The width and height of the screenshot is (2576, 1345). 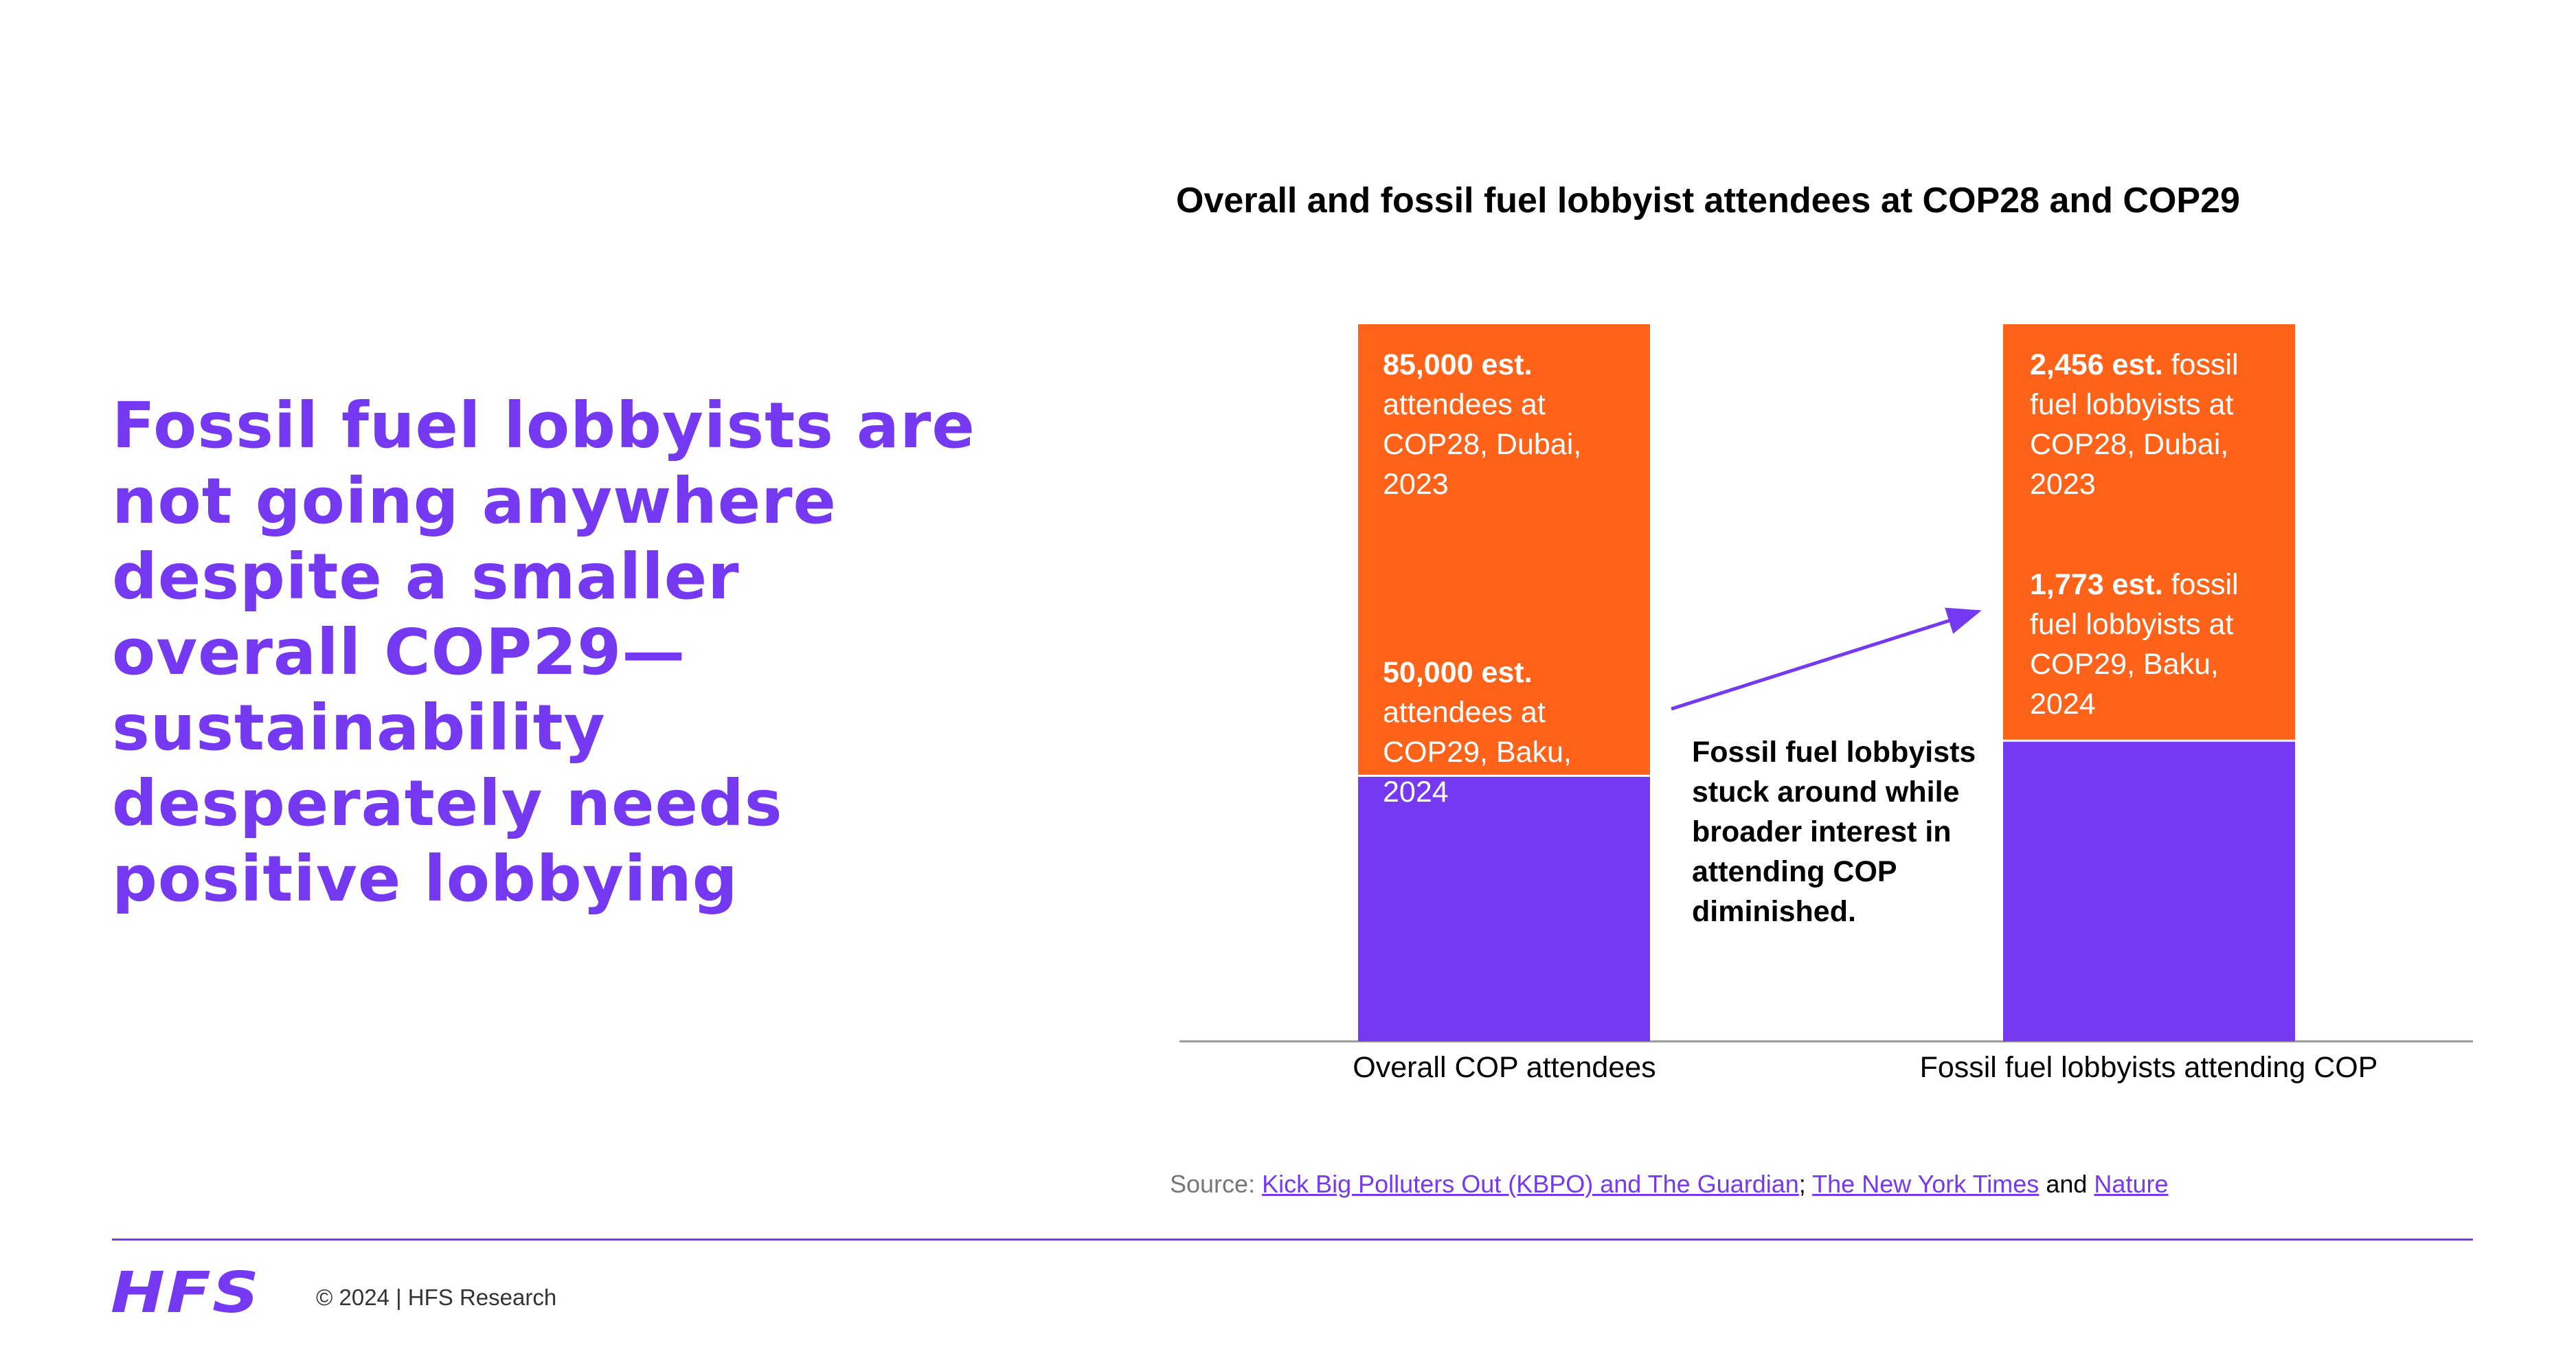 What do you see at coordinates (1458, 364) in the screenshot?
I see `label-cop28-overall-value: 85,000 est.` at bounding box center [1458, 364].